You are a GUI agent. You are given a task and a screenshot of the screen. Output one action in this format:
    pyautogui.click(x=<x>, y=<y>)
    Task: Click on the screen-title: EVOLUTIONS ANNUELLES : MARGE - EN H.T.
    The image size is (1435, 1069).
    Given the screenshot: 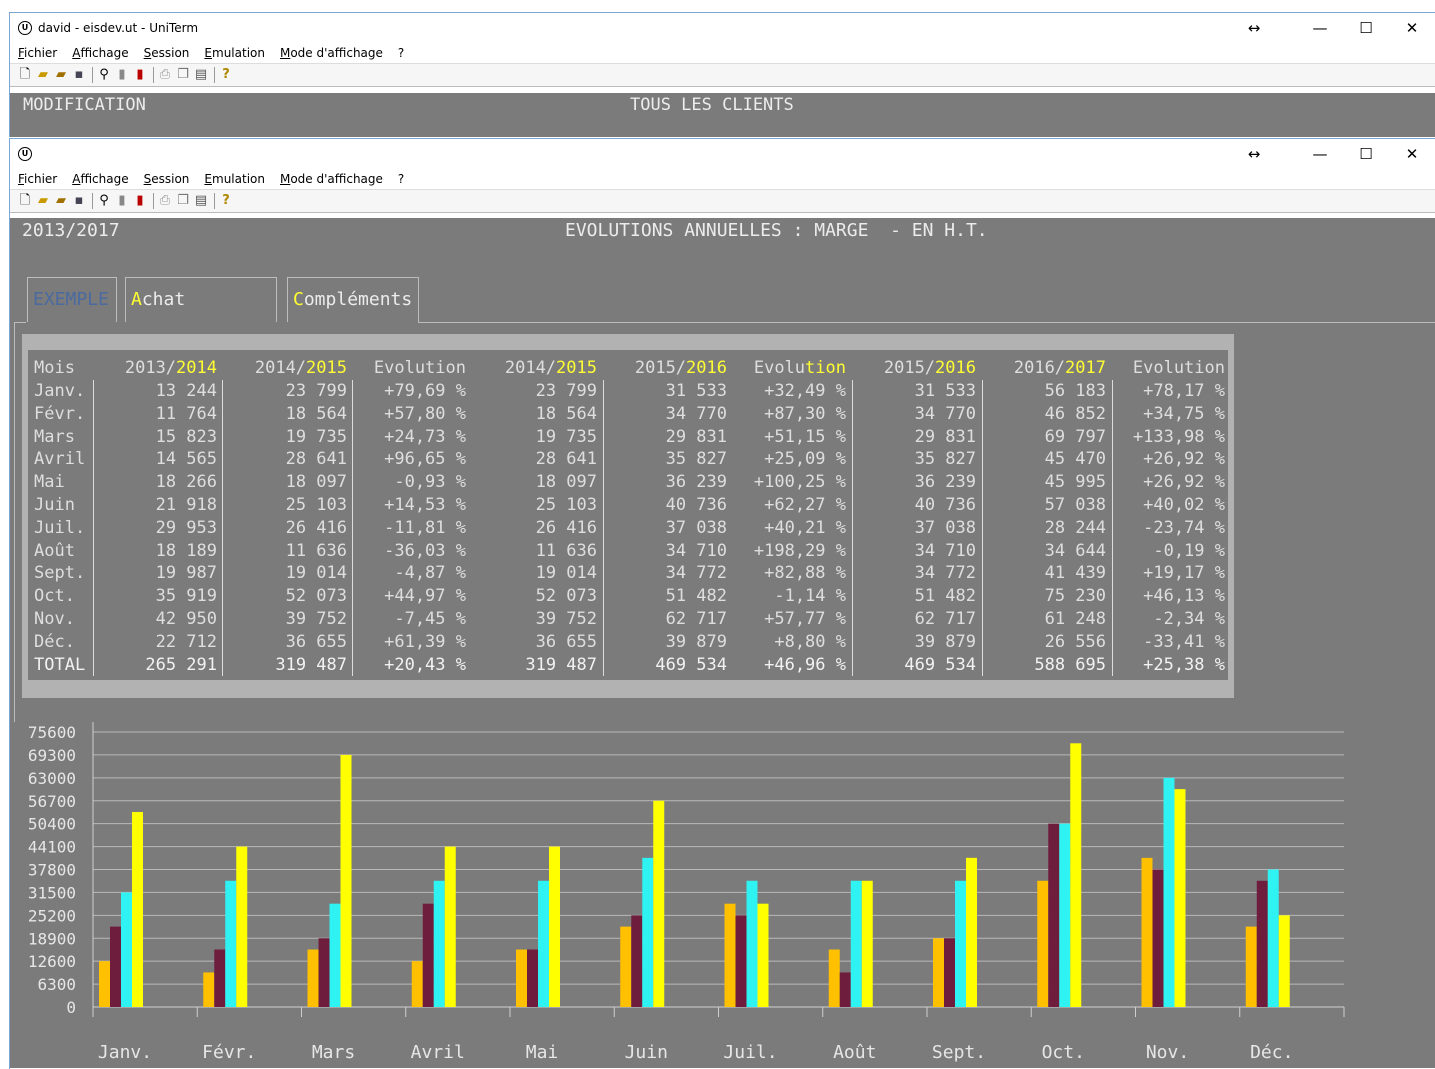 What is the action you would take?
    pyautogui.click(x=776, y=230)
    